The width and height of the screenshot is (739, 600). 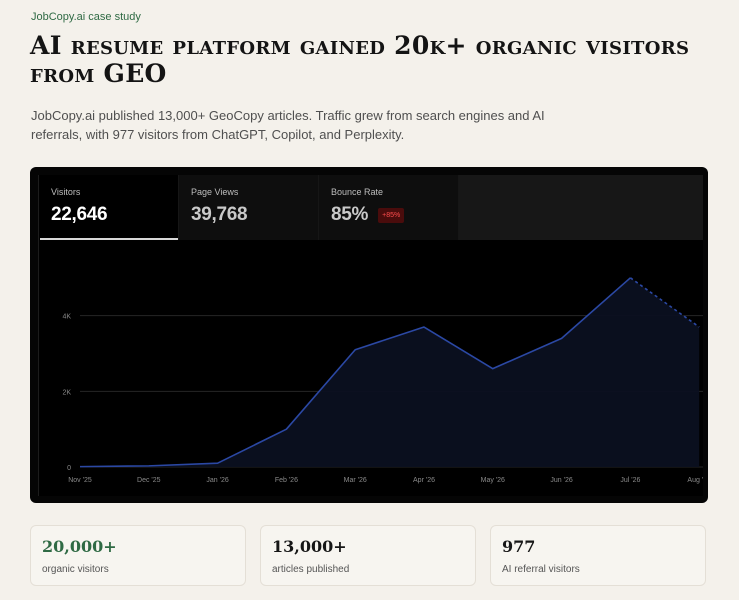 What do you see at coordinates (357, 192) in the screenshot?
I see `metric-label: Bounce Rate` at bounding box center [357, 192].